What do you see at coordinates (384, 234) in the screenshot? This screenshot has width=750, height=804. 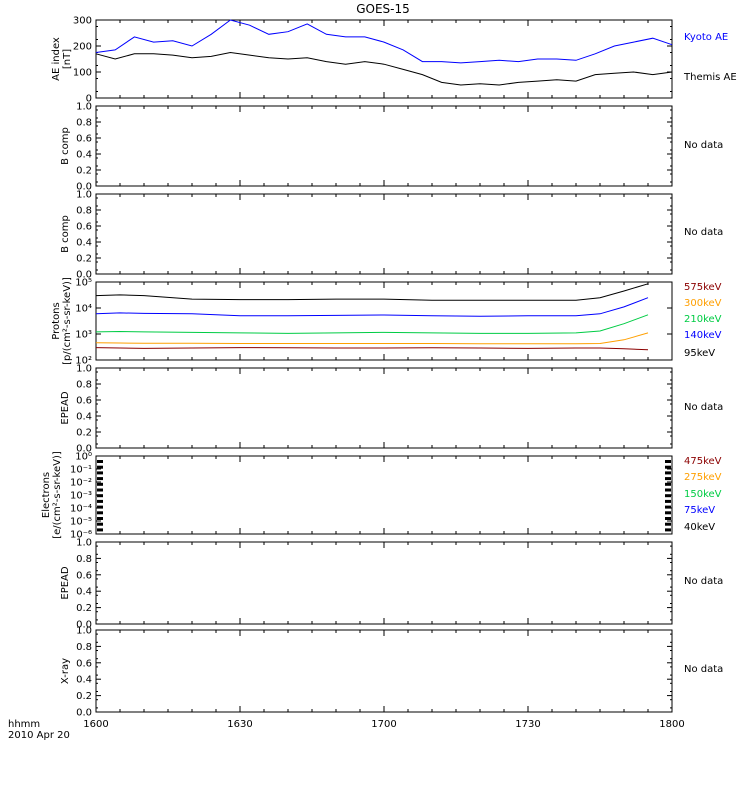 I see `b-comp-2-frame` at bounding box center [384, 234].